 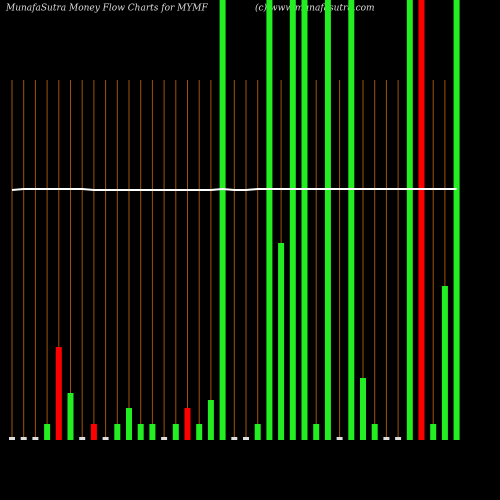 What do you see at coordinates (107, 9) in the screenshot?
I see `chart-title: MunafaSutra Money Flow Charts for MYMF` at bounding box center [107, 9].